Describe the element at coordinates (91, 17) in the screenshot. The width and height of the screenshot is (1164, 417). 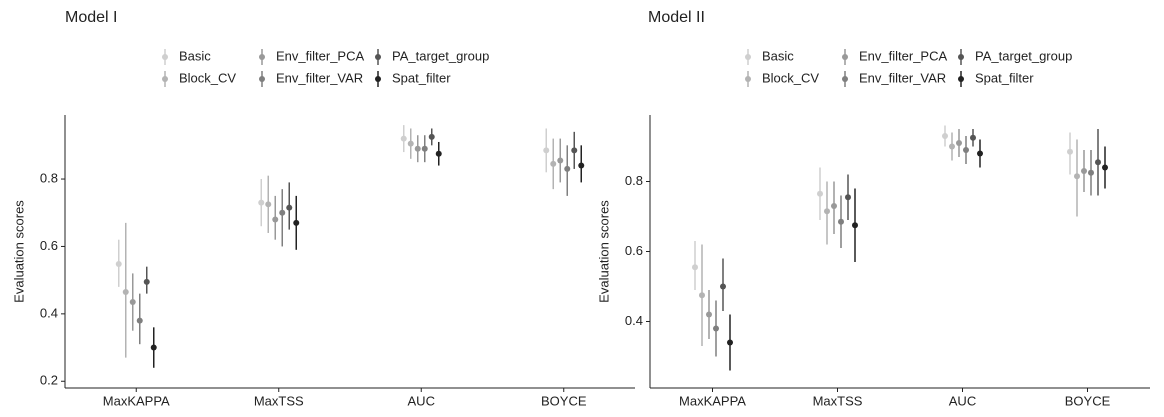
I see `chart-title: Model I` at that location.